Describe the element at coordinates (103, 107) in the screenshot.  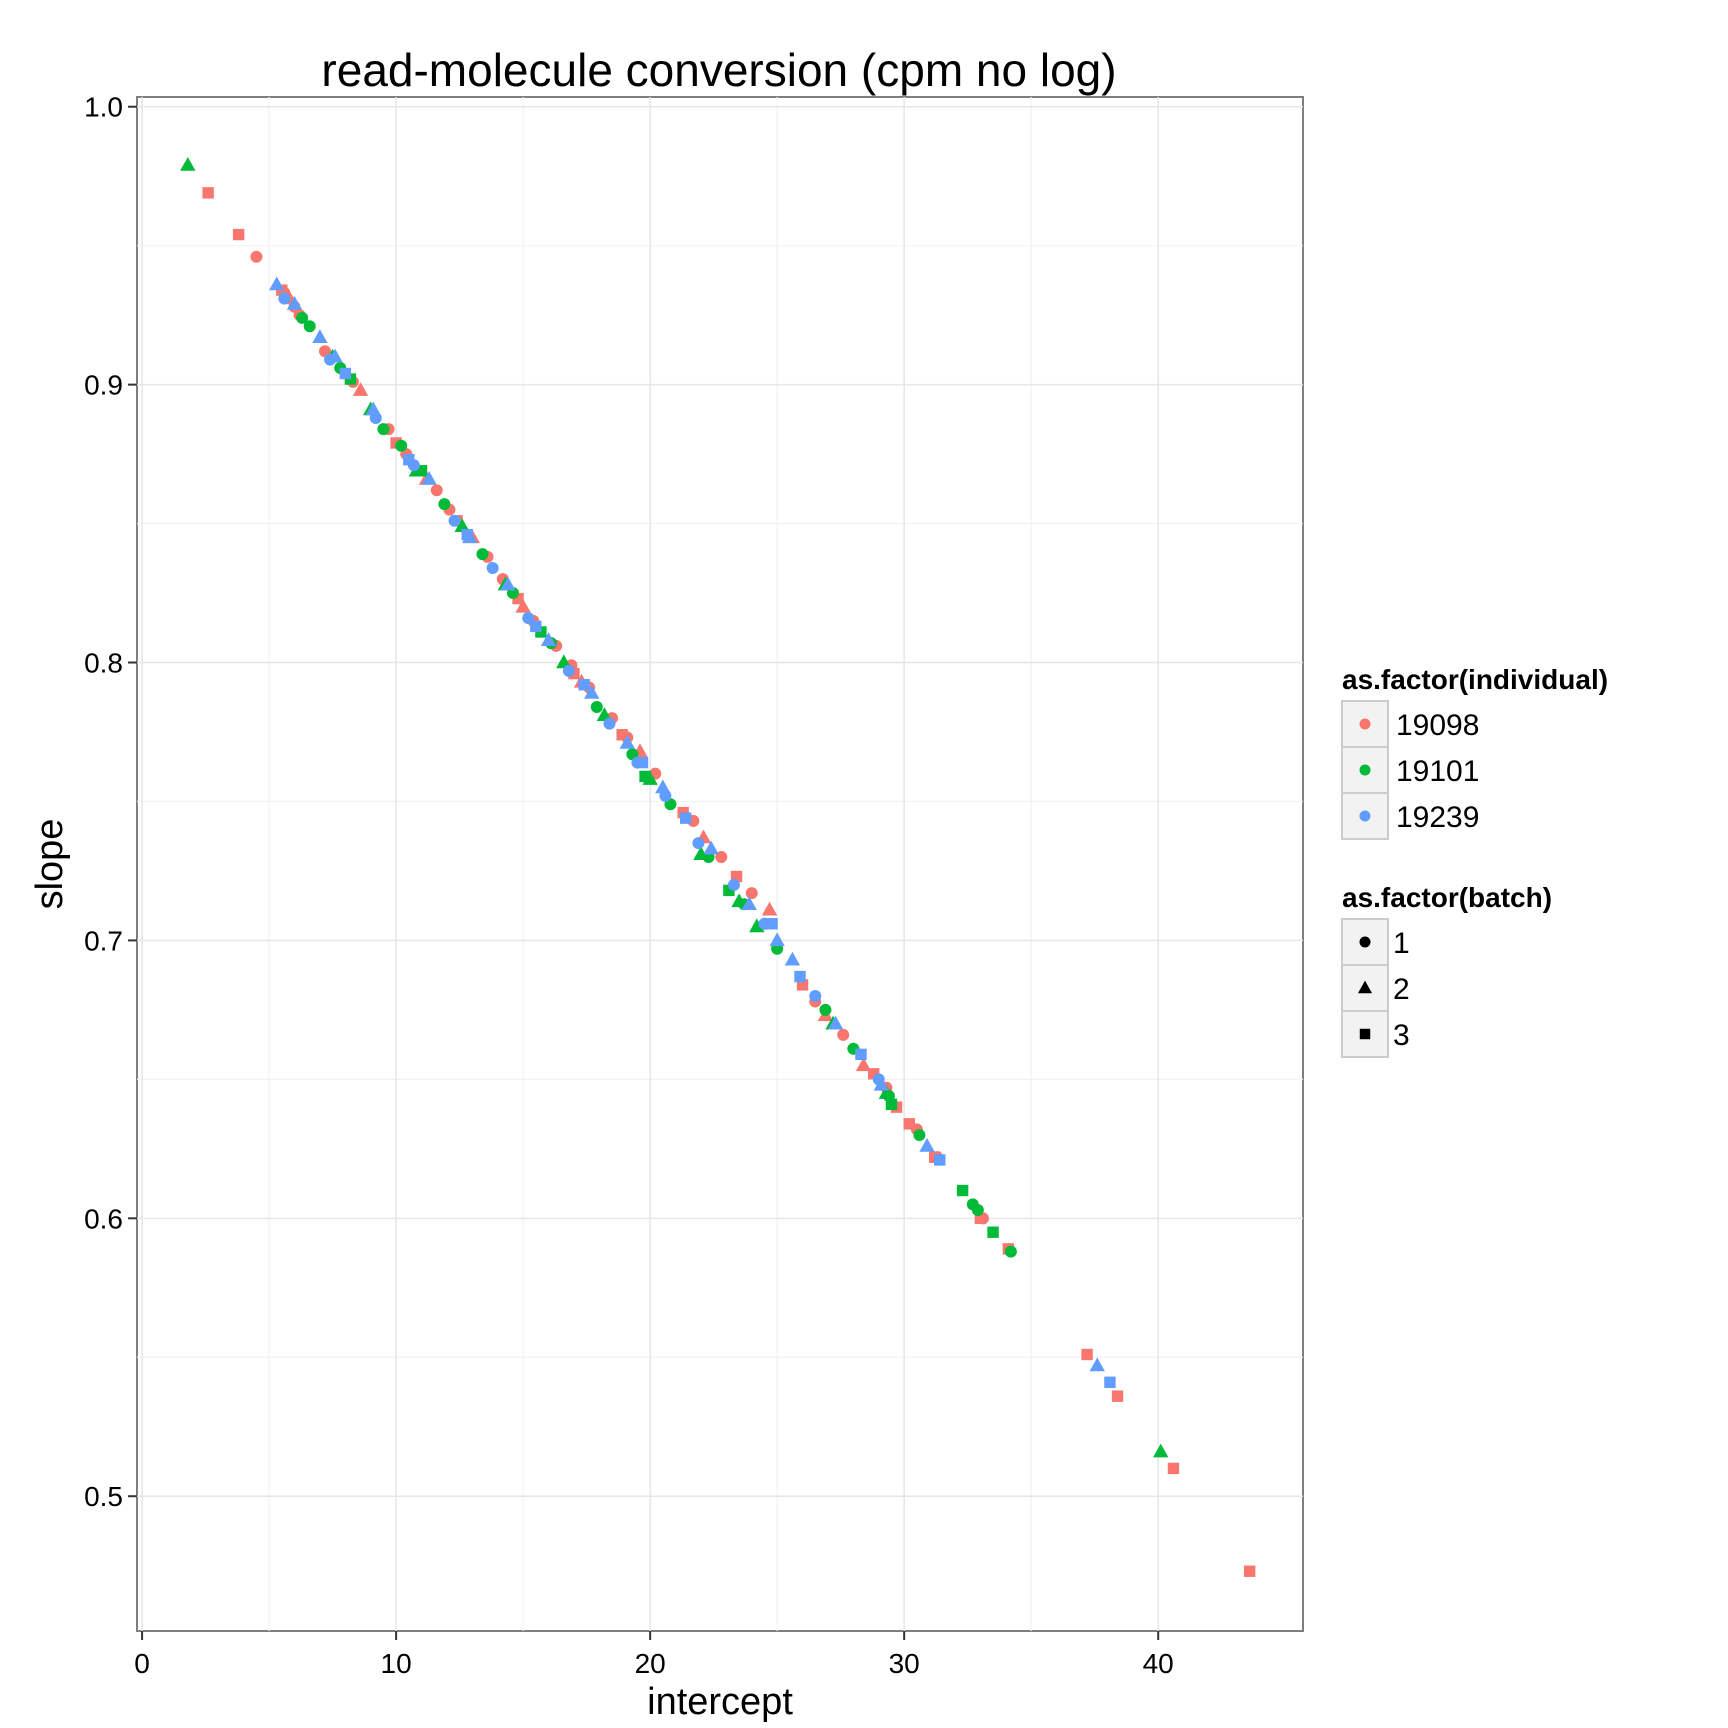
I see `y-tick-label: 1.0` at that location.